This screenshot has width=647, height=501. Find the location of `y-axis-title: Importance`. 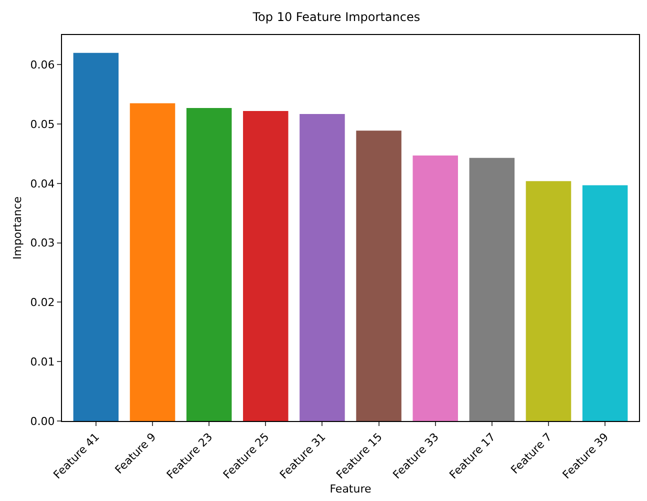

y-axis-title: Importance is located at coordinates (17, 228).